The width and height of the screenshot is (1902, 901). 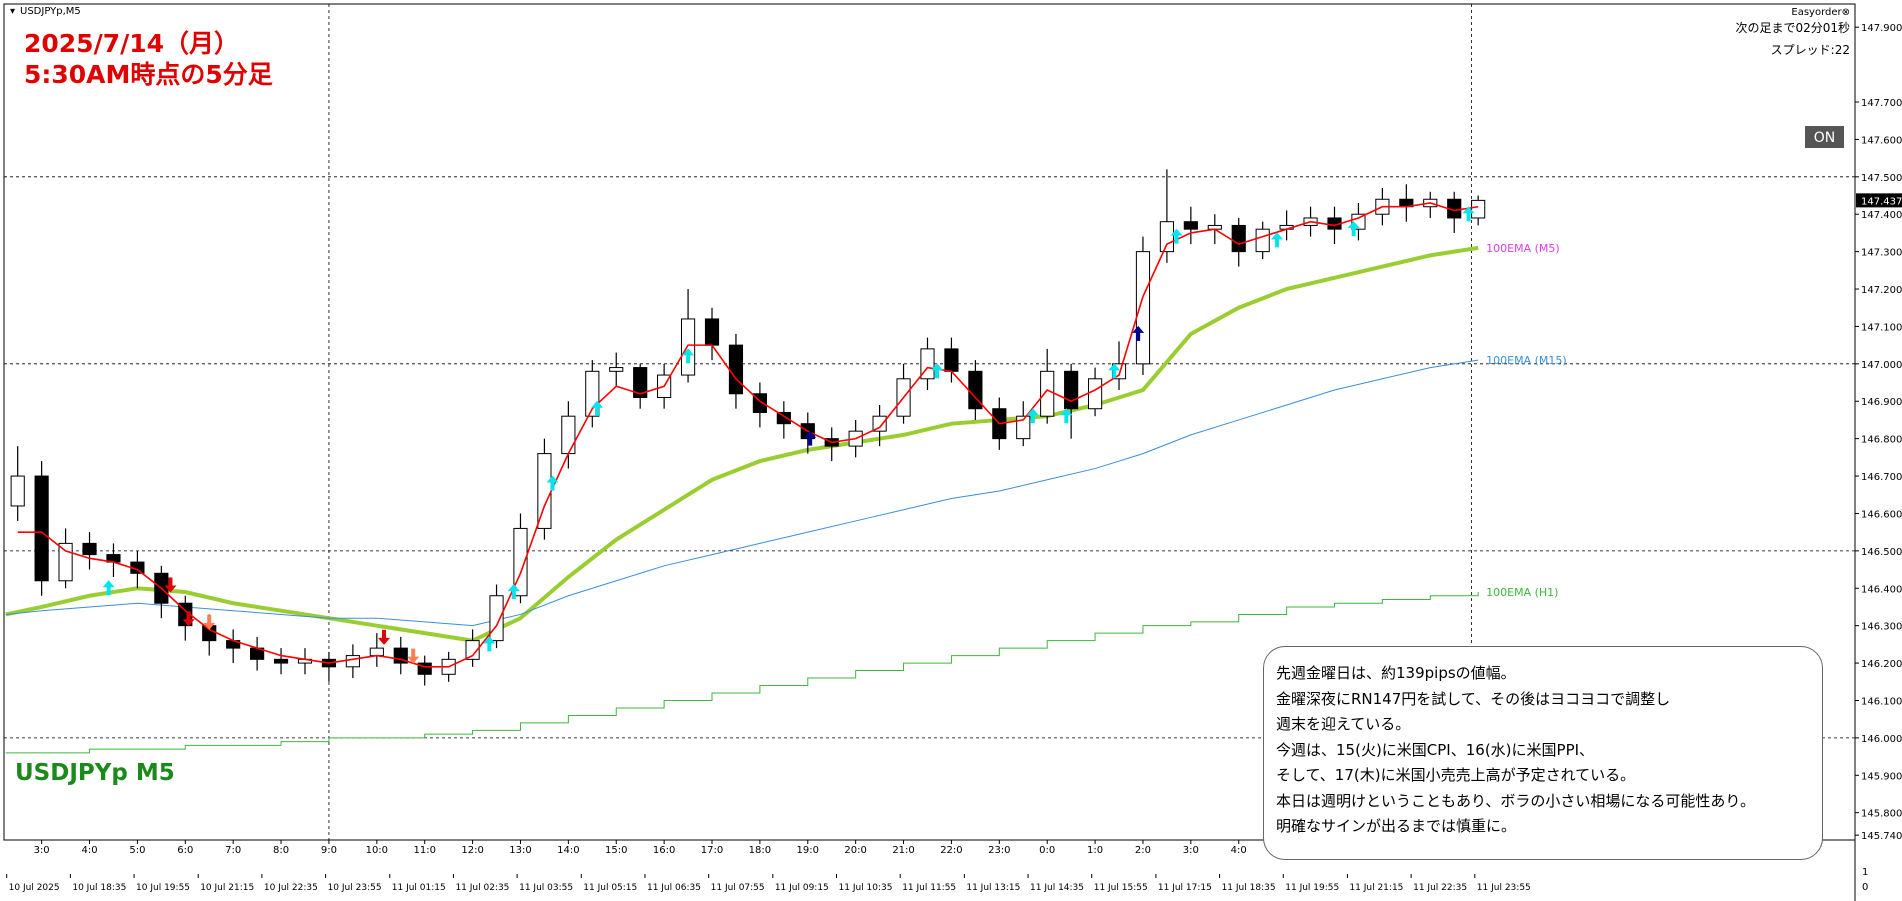 What do you see at coordinates (993, 888) in the screenshot?
I see `date-tick-label: 11 Jul 13:15` at bounding box center [993, 888].